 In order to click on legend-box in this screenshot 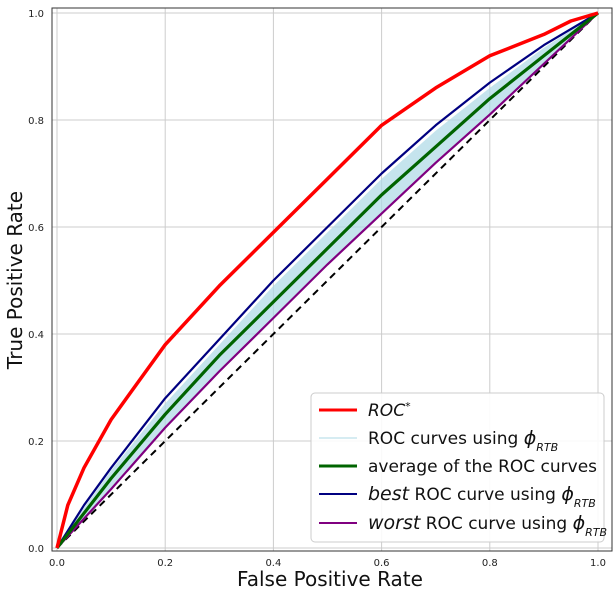, I will do `click(457, 467)`.